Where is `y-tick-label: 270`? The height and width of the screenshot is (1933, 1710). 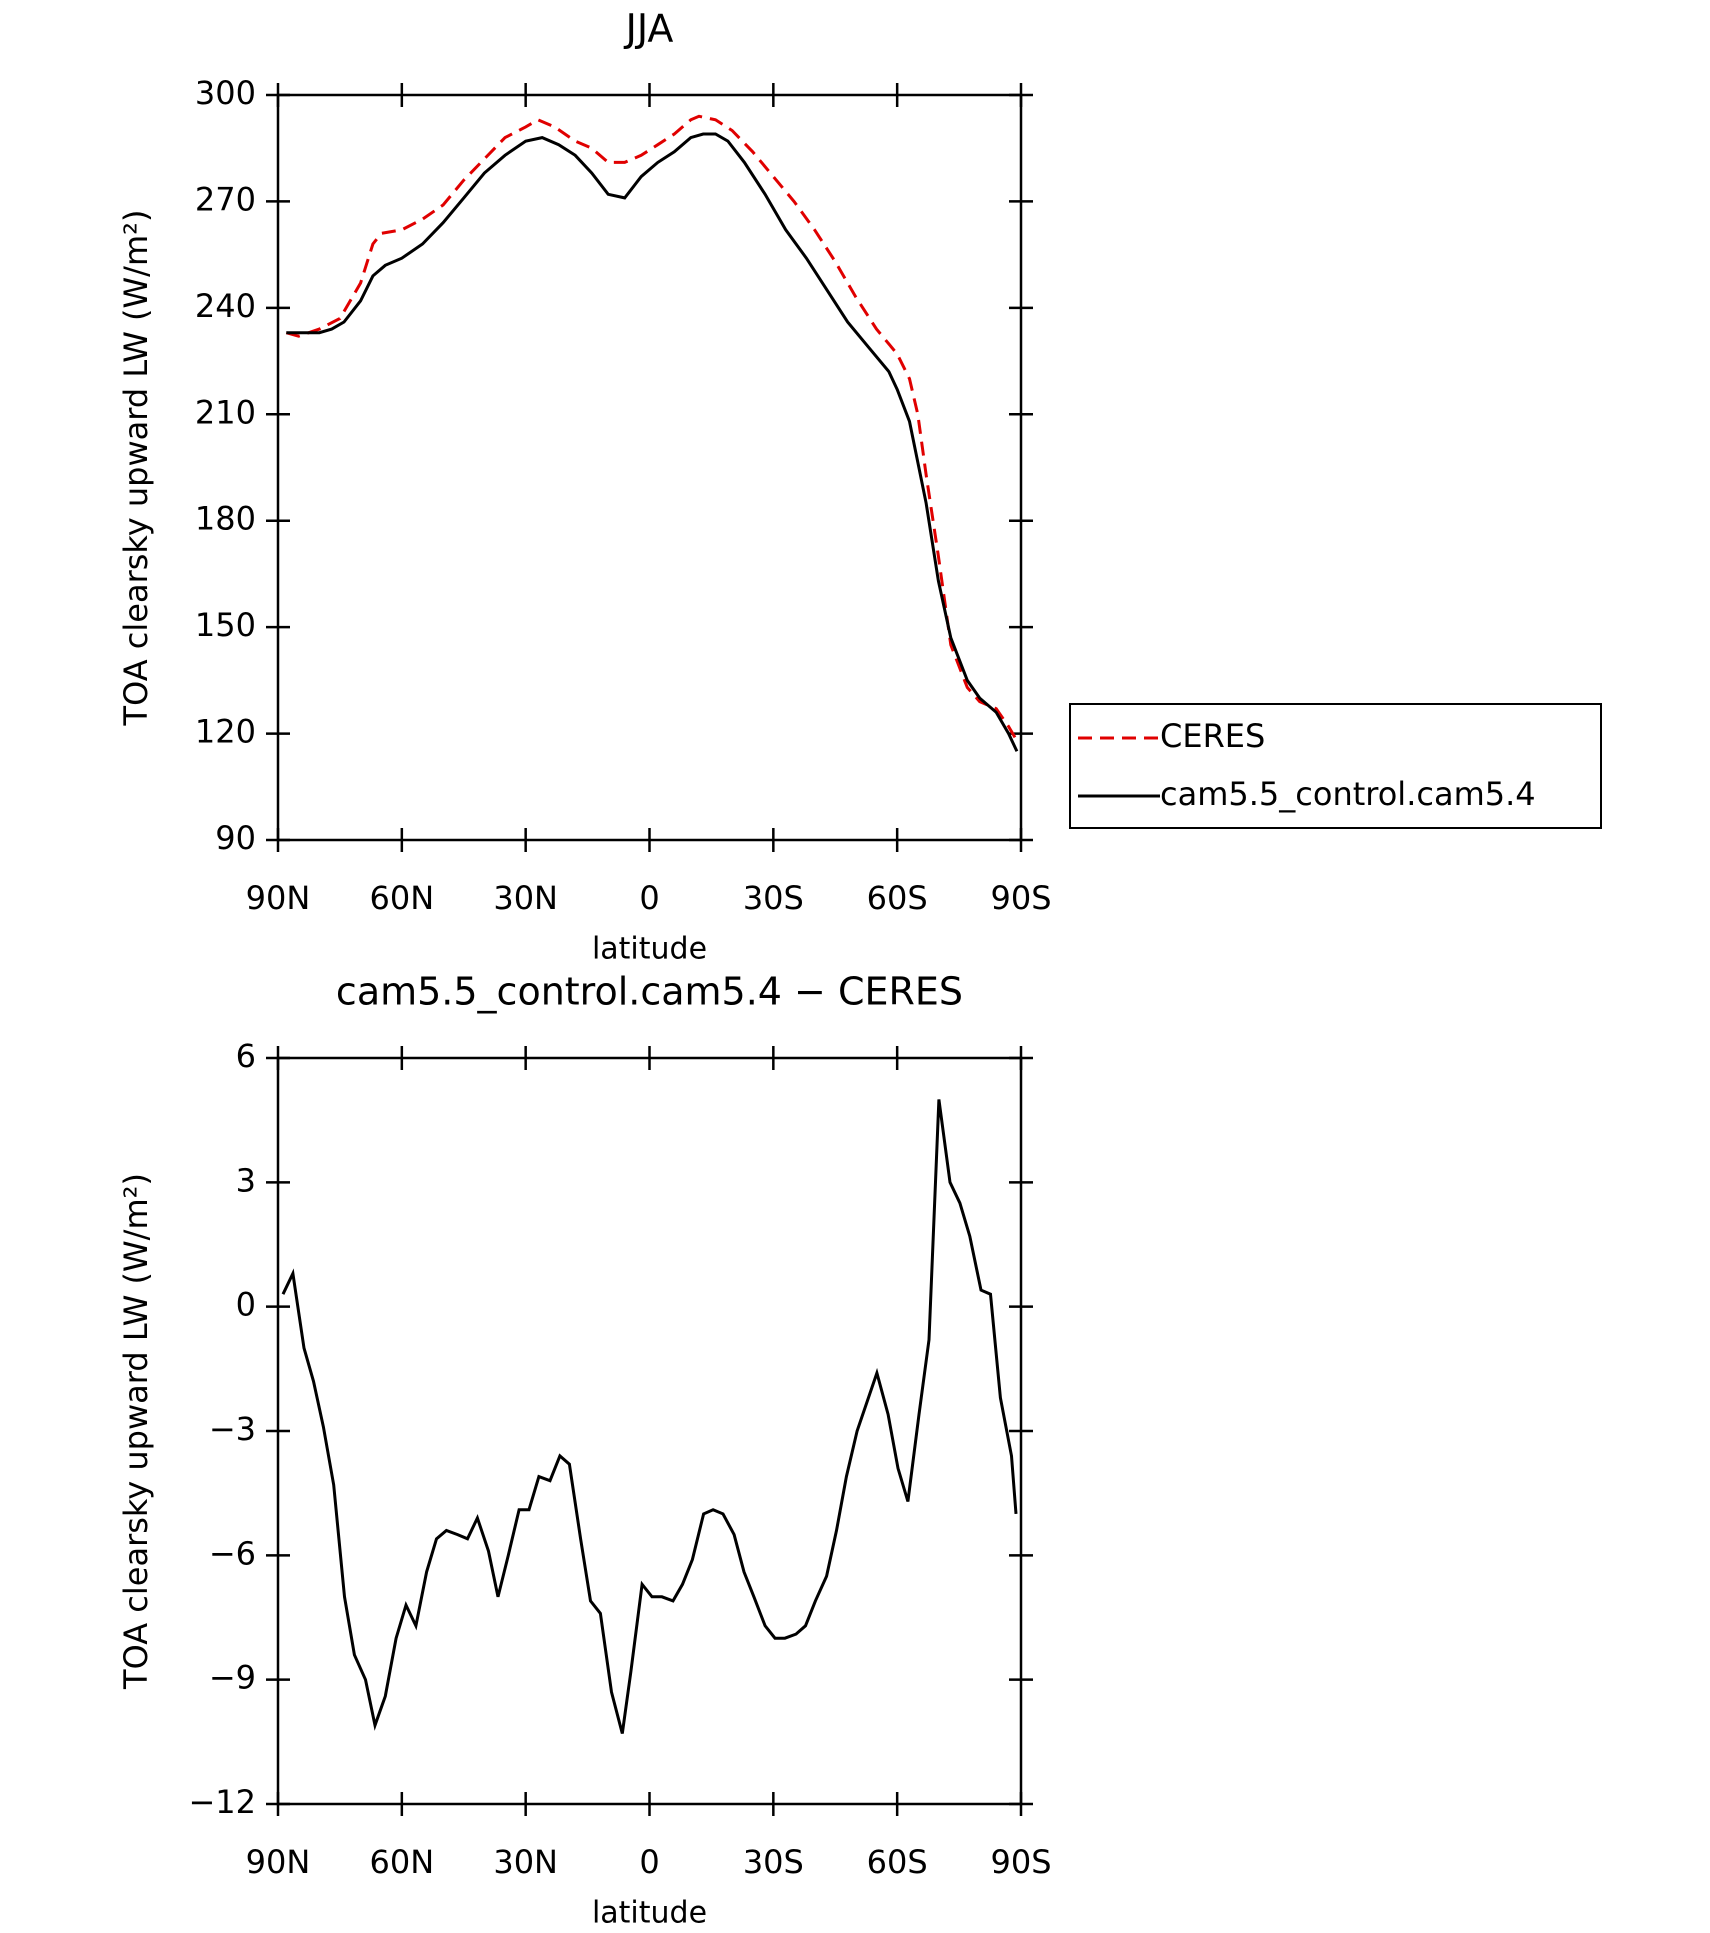
y-tick-label: 270 is located at coordinates (225, 199).